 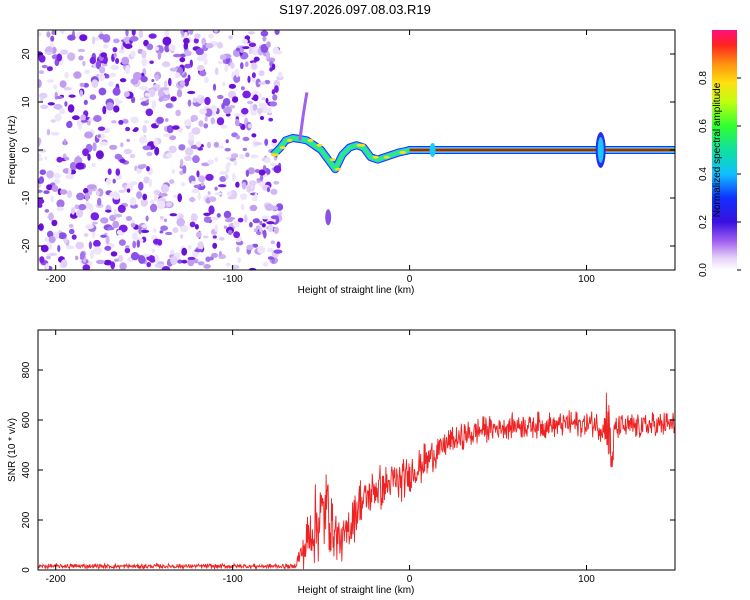 I want to click on y-tick-label: 400, so click(x=26, y=469).